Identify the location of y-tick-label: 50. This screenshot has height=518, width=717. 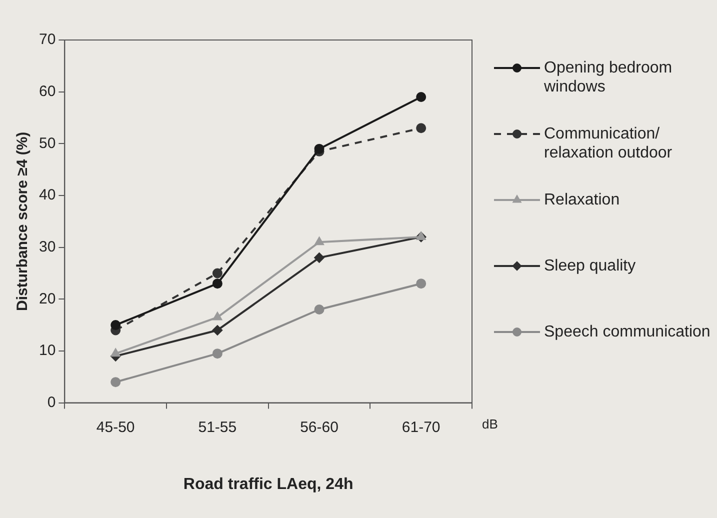
(47, 143).